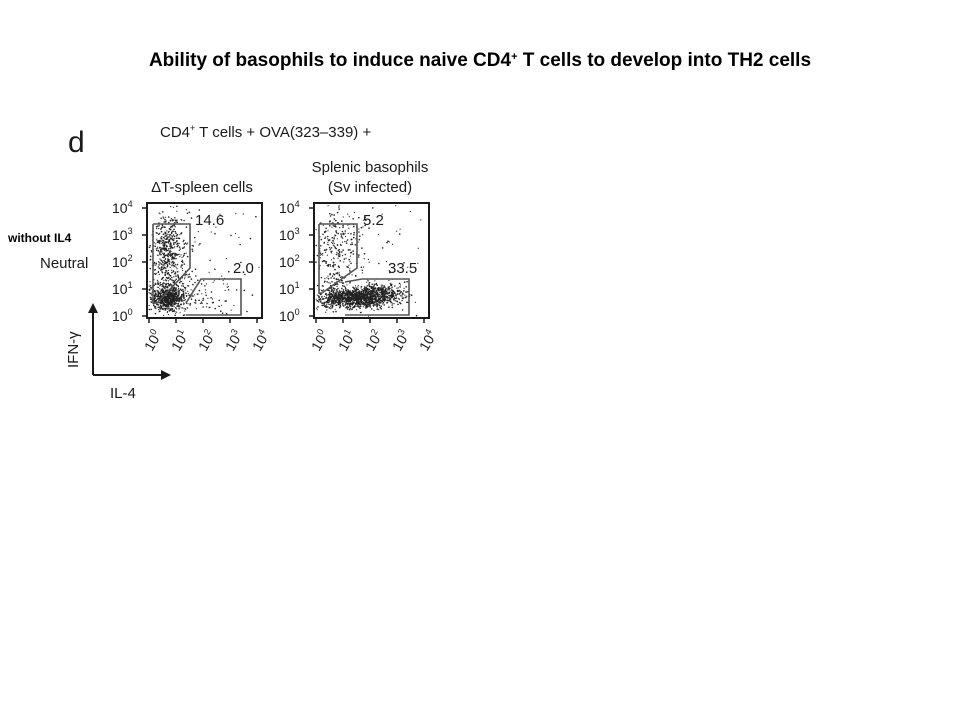 This screenshot has height=720, width=960. Describe the element at coordinates (203, 320) in the screenshot. I see `panel1-x-ticks` at that location.